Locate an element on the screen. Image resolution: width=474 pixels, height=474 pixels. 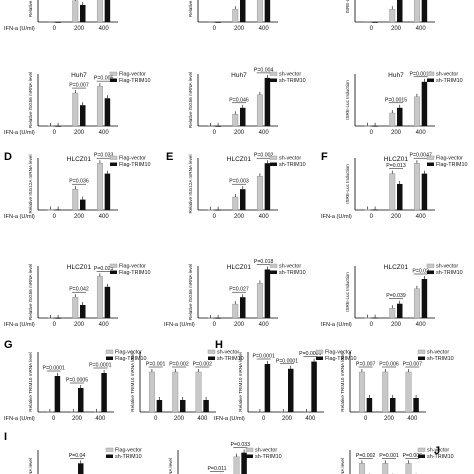
y-axis-label: ISRE-Luc Induction is located at coordinates (347, 100).